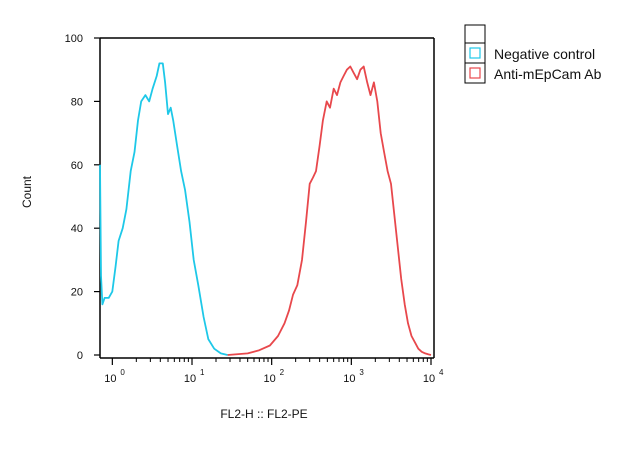  What do you see at coordinates (27, 191) in the screenshot?
I see `y-axis-title: Count` at bounding box center [27, 191].